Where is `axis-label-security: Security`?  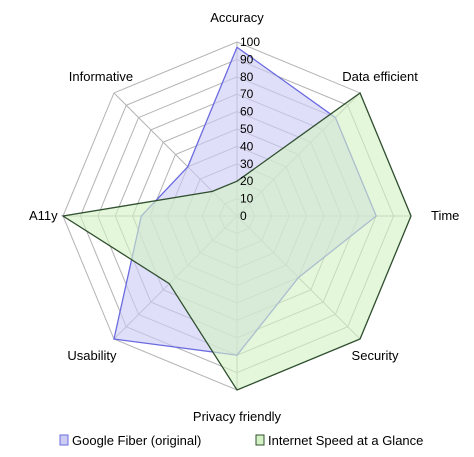 axis-label-security: Security is located at coordinates (375, 355).